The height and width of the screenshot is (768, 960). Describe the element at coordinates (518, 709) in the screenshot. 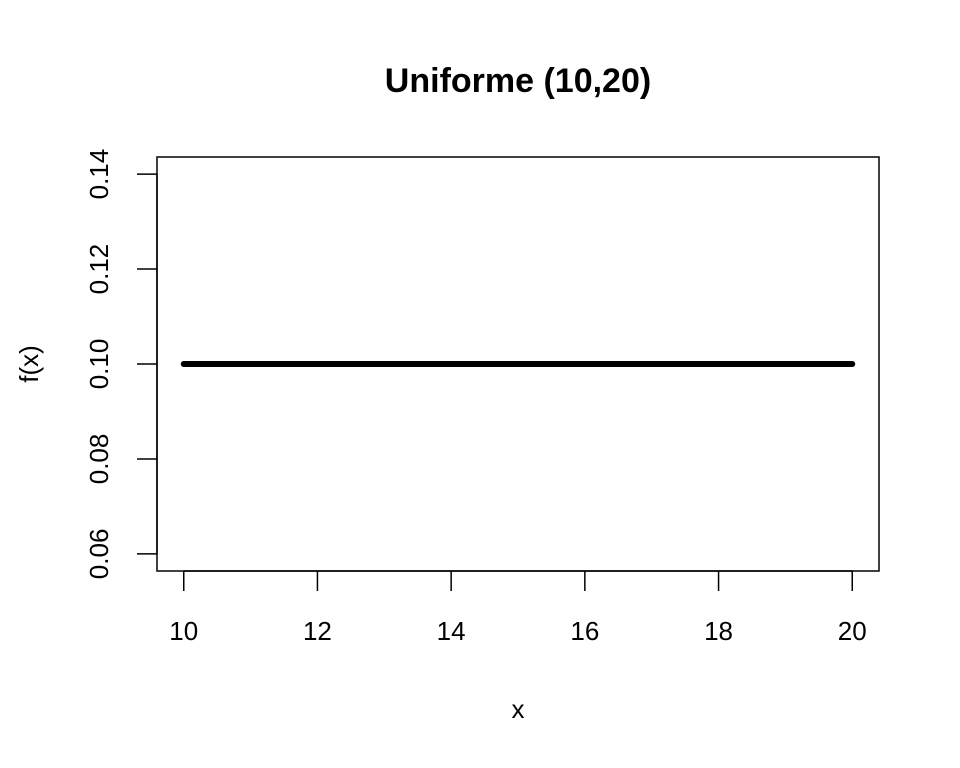

I see `x-axis-label: x` at that location.